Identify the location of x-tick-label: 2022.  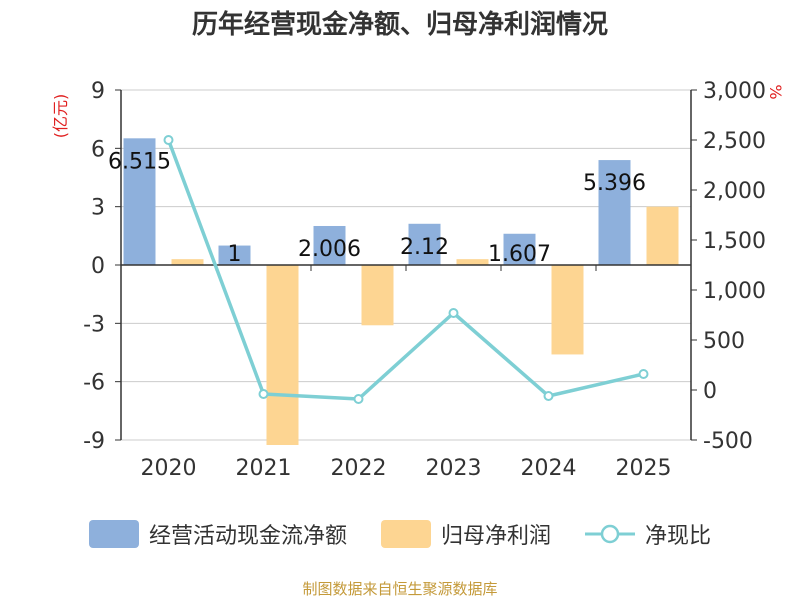
(359, 468).